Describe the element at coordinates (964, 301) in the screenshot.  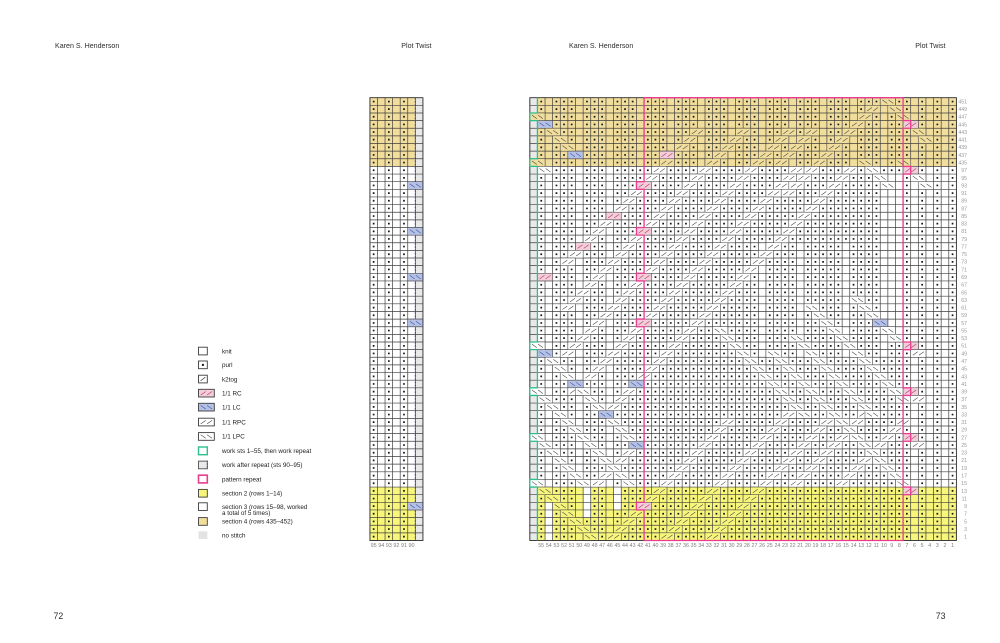
I see `svg-text: 63` at that location.